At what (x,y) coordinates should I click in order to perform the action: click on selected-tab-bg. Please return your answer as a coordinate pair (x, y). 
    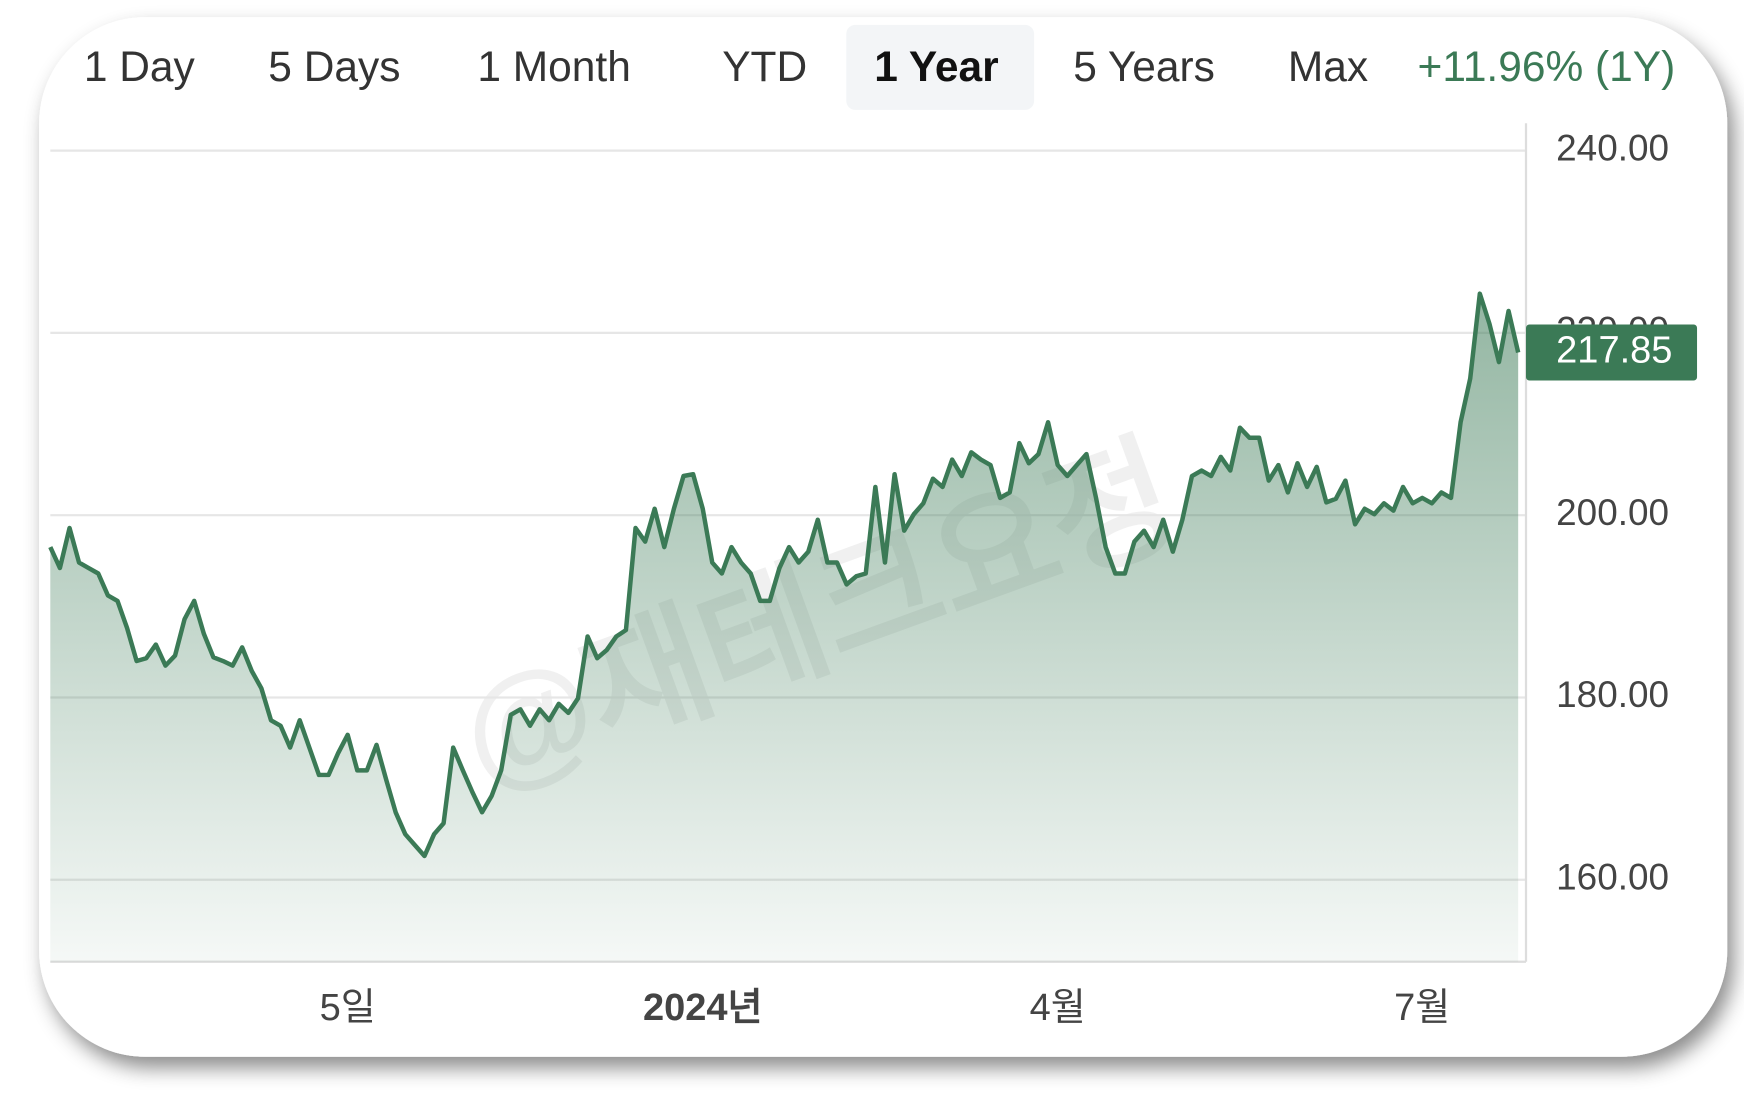
    Looking at the image, I should click on (940, 67).